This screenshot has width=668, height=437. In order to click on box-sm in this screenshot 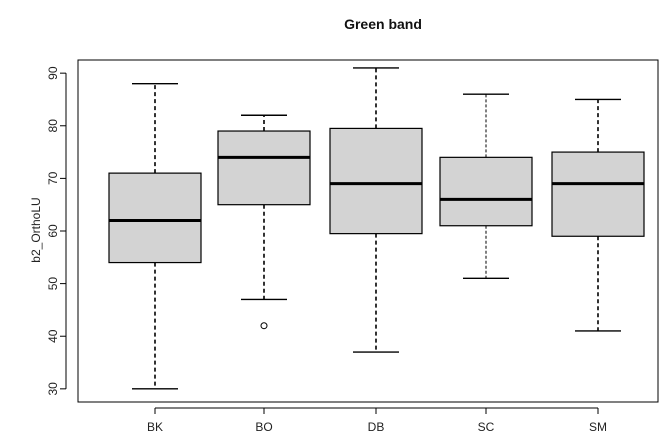, I will do `click(598, 215)`.